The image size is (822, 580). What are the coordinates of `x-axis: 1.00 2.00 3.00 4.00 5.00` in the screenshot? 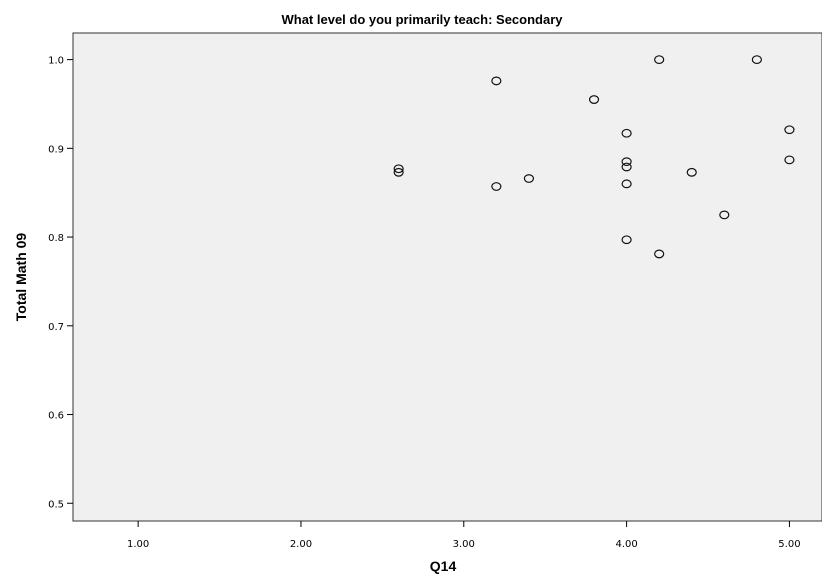 It's located at (464, 535).